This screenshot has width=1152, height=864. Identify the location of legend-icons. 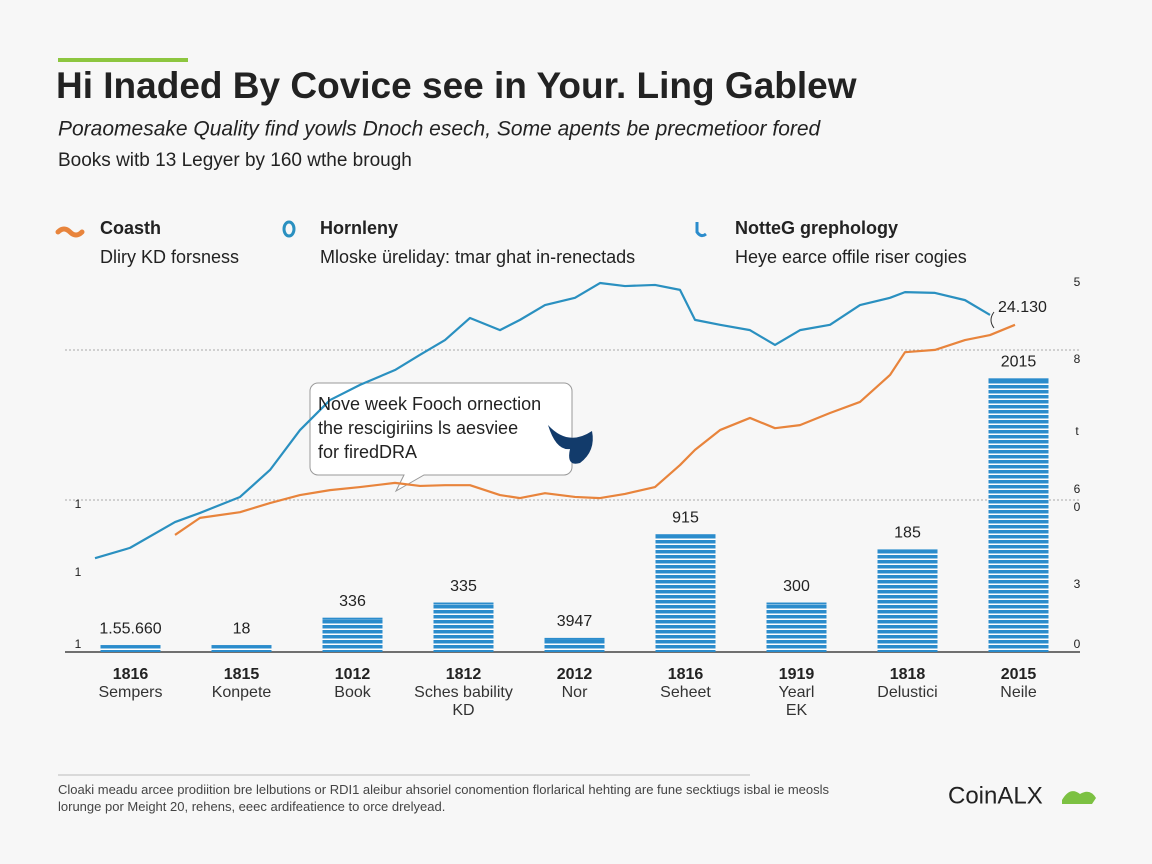
(381, 229).